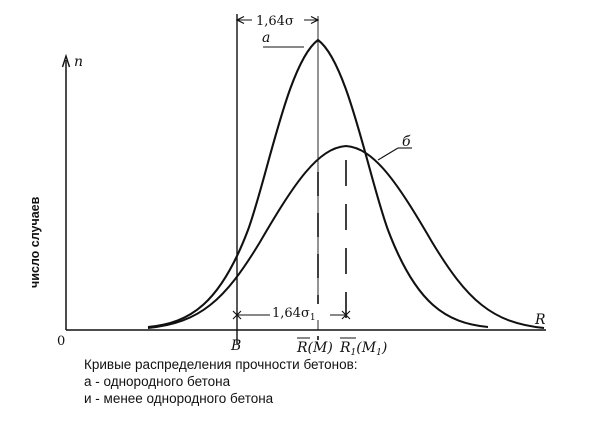  What do you see at coordinates (240, 20) in the screenshot?
I see `top-dimension-arrow-left` at bounding box center [240, 20].